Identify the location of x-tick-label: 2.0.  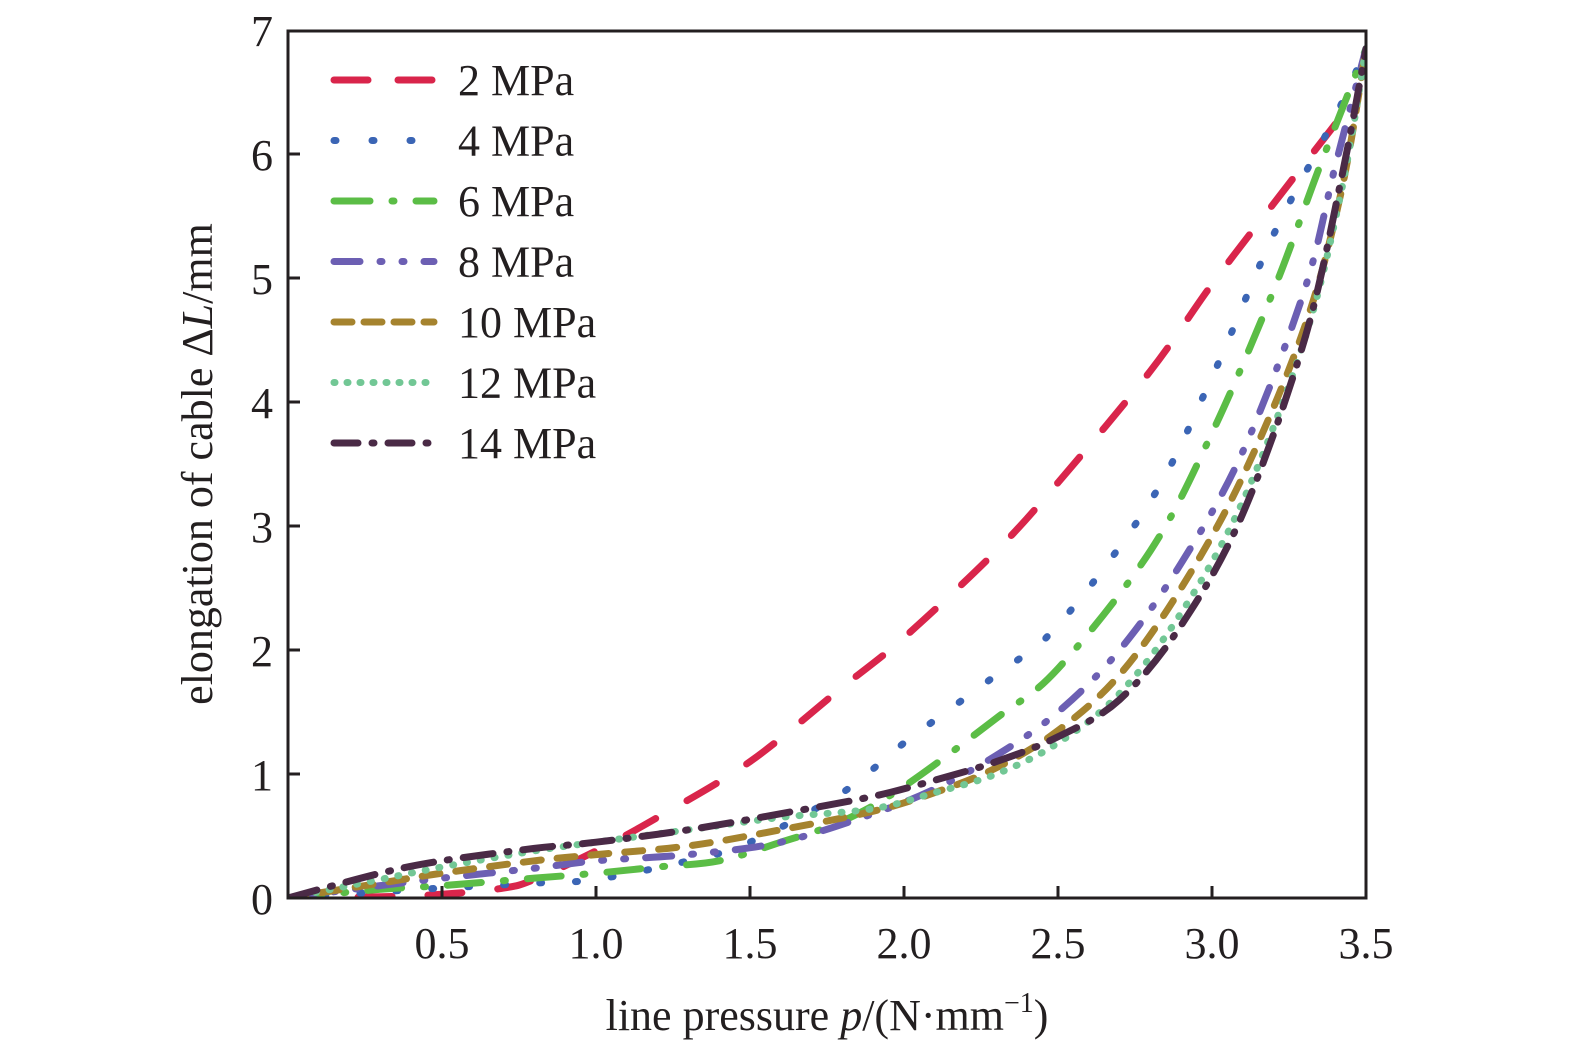
(904, 943).